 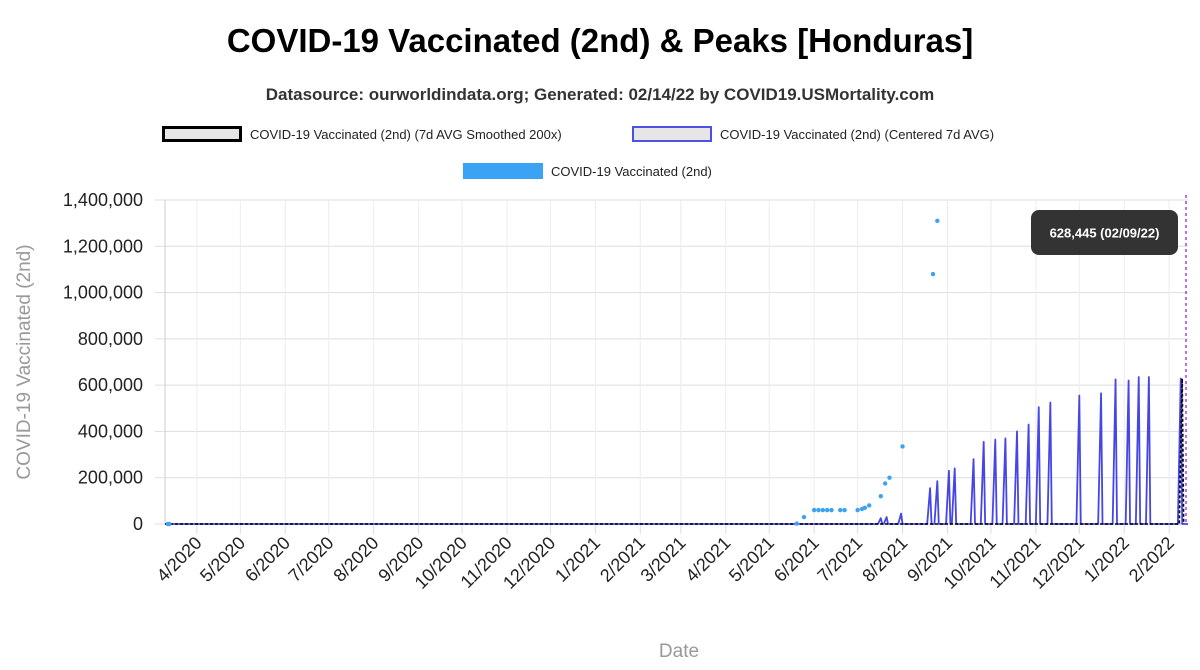 I want to click on y-tick-label: 400,000, so click(x=110, y=431).